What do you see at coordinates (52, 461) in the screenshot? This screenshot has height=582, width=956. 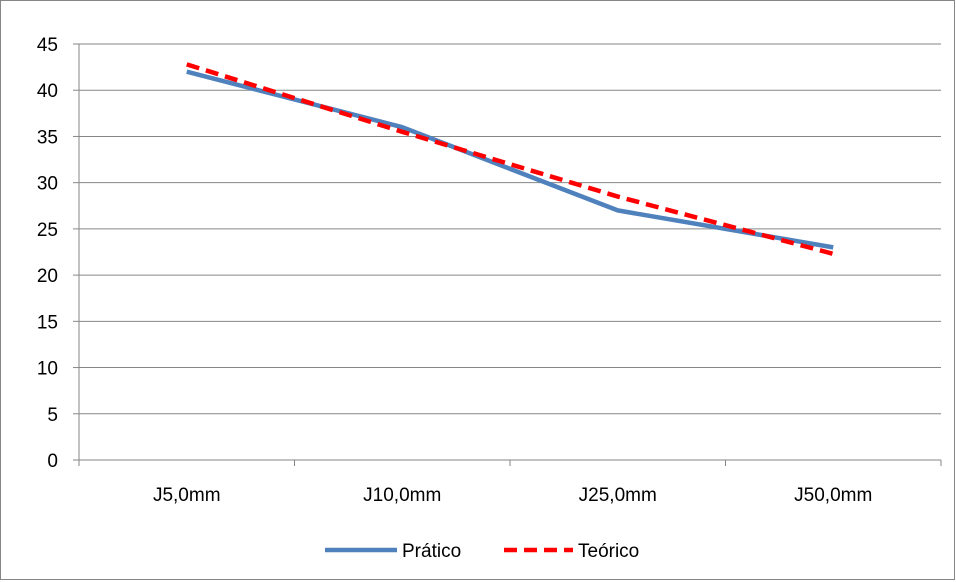 I see `y-tick-label: 0` at bounding box center [52, 461].